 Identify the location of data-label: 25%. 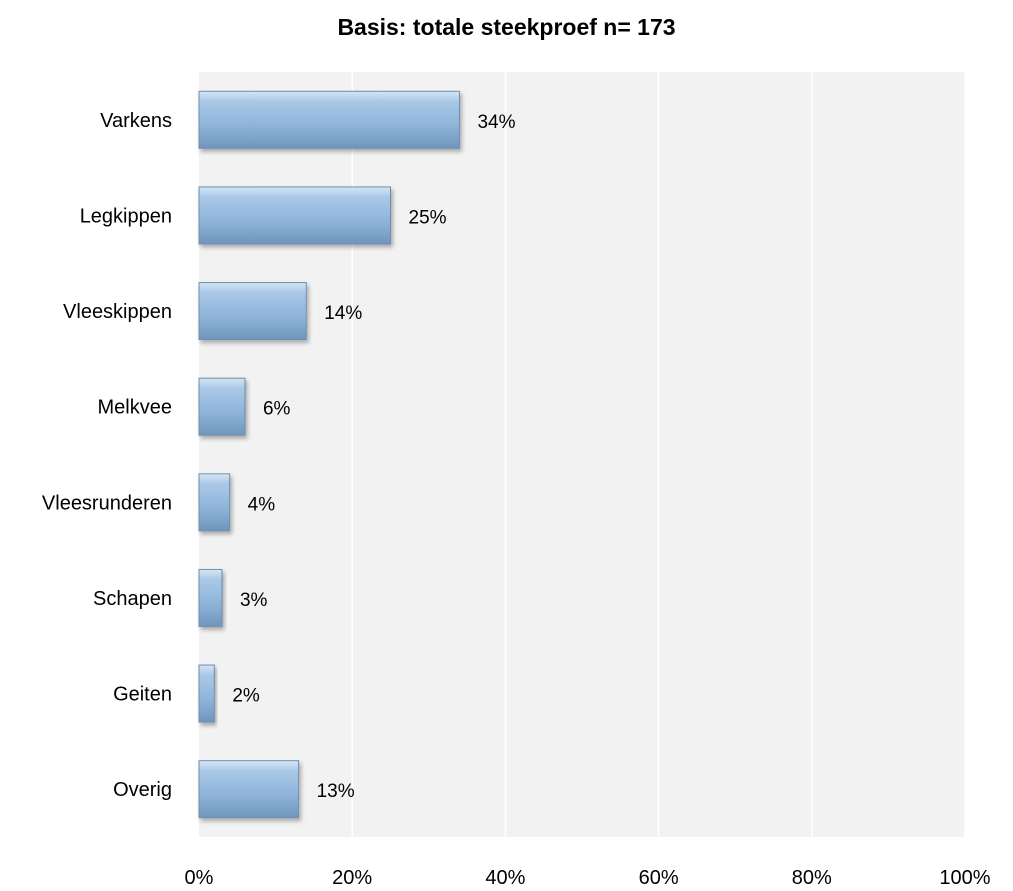
(428, 217).